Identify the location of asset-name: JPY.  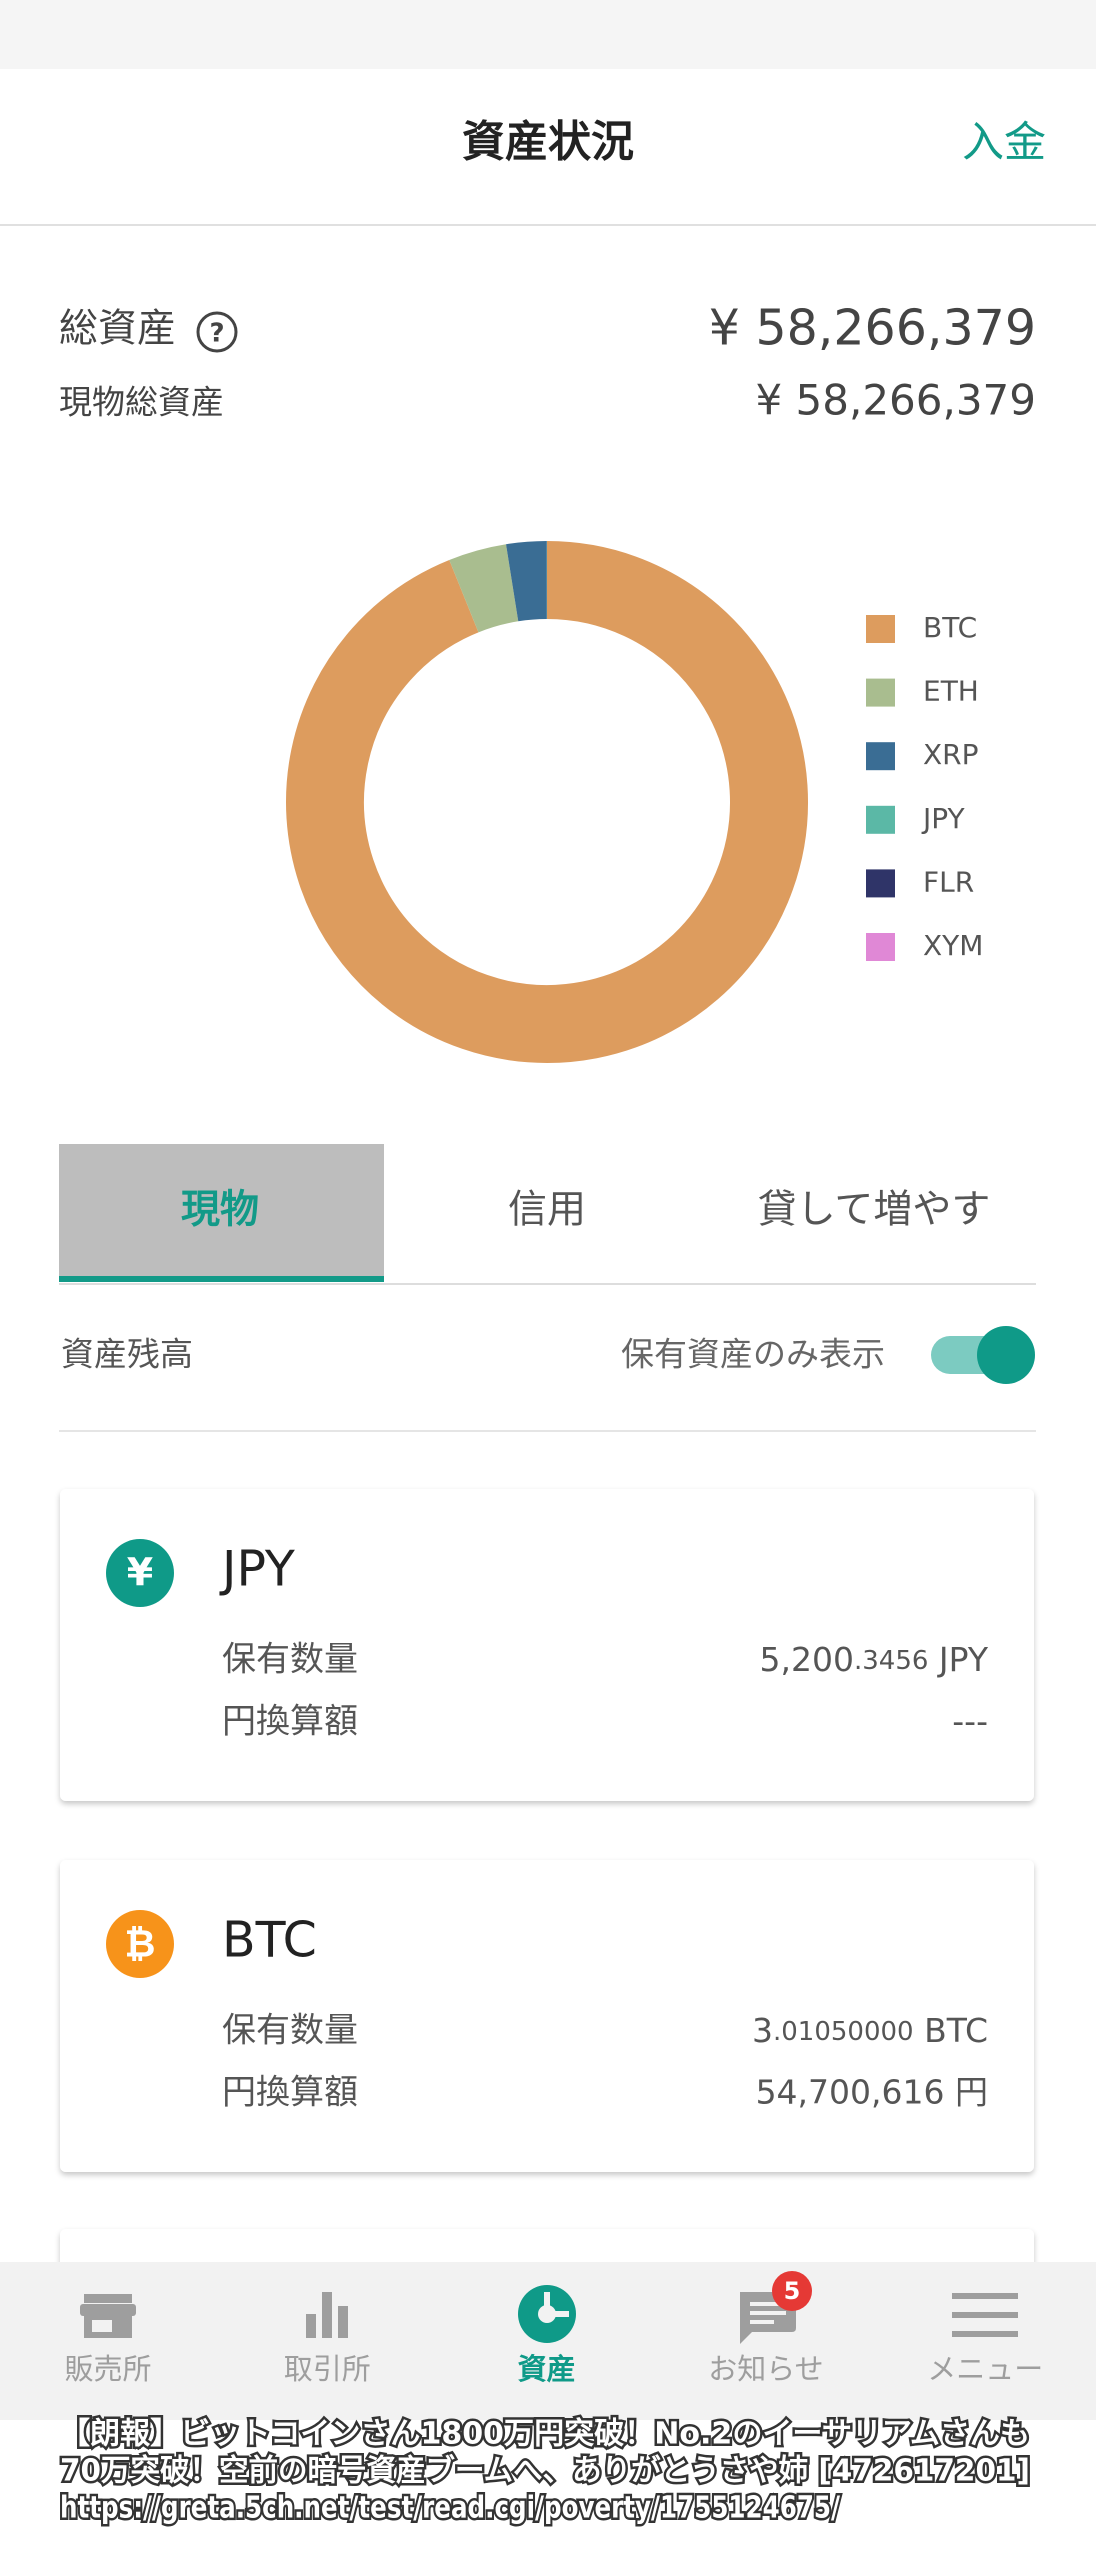
(257, 1569).